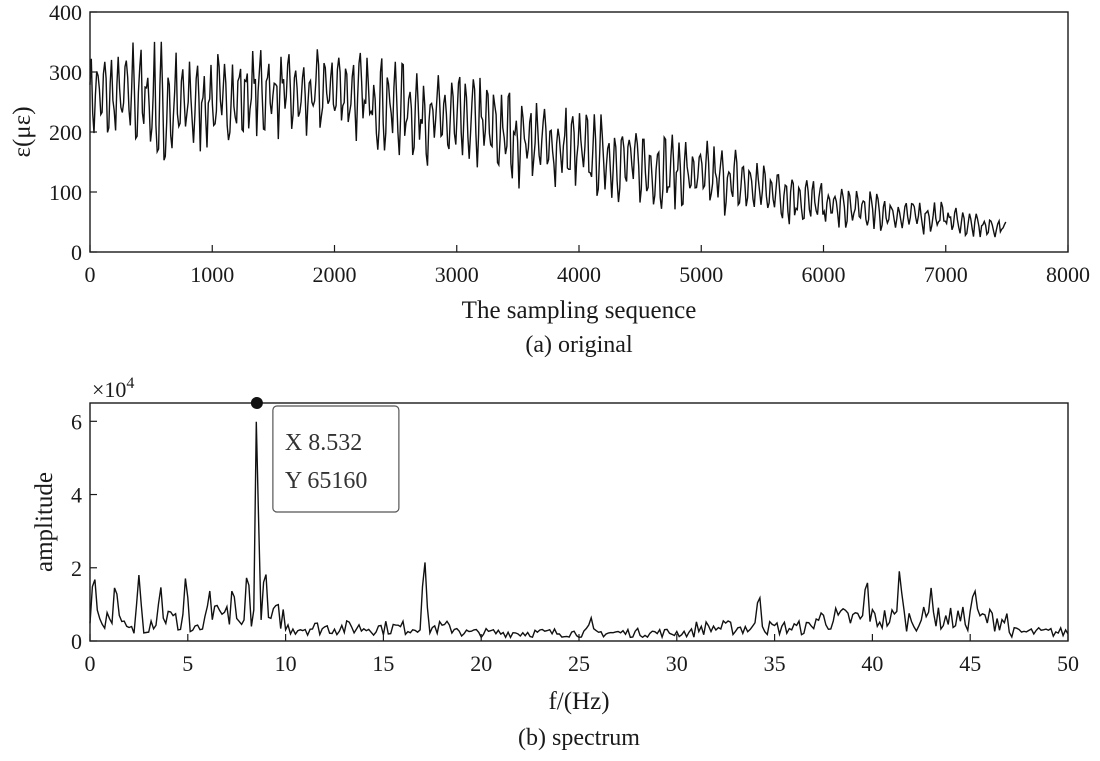 Image resolution: width=1100 pixels, height=761 pixels. What do you see at coordinates (65, 132) in the screenshot?
I see `y-tick-label: 200` at bounding box center [65, 132].